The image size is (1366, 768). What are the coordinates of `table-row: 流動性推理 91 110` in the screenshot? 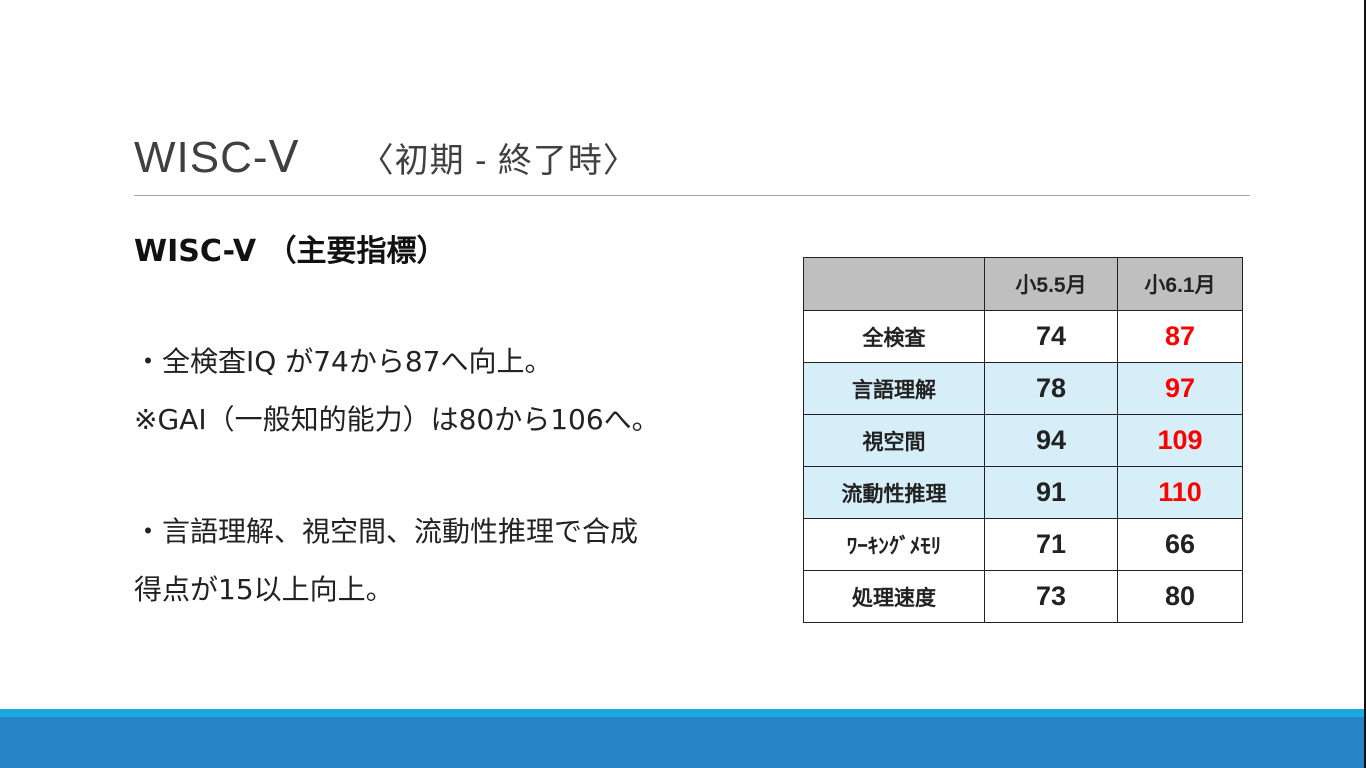 It's located at (1023, 492).